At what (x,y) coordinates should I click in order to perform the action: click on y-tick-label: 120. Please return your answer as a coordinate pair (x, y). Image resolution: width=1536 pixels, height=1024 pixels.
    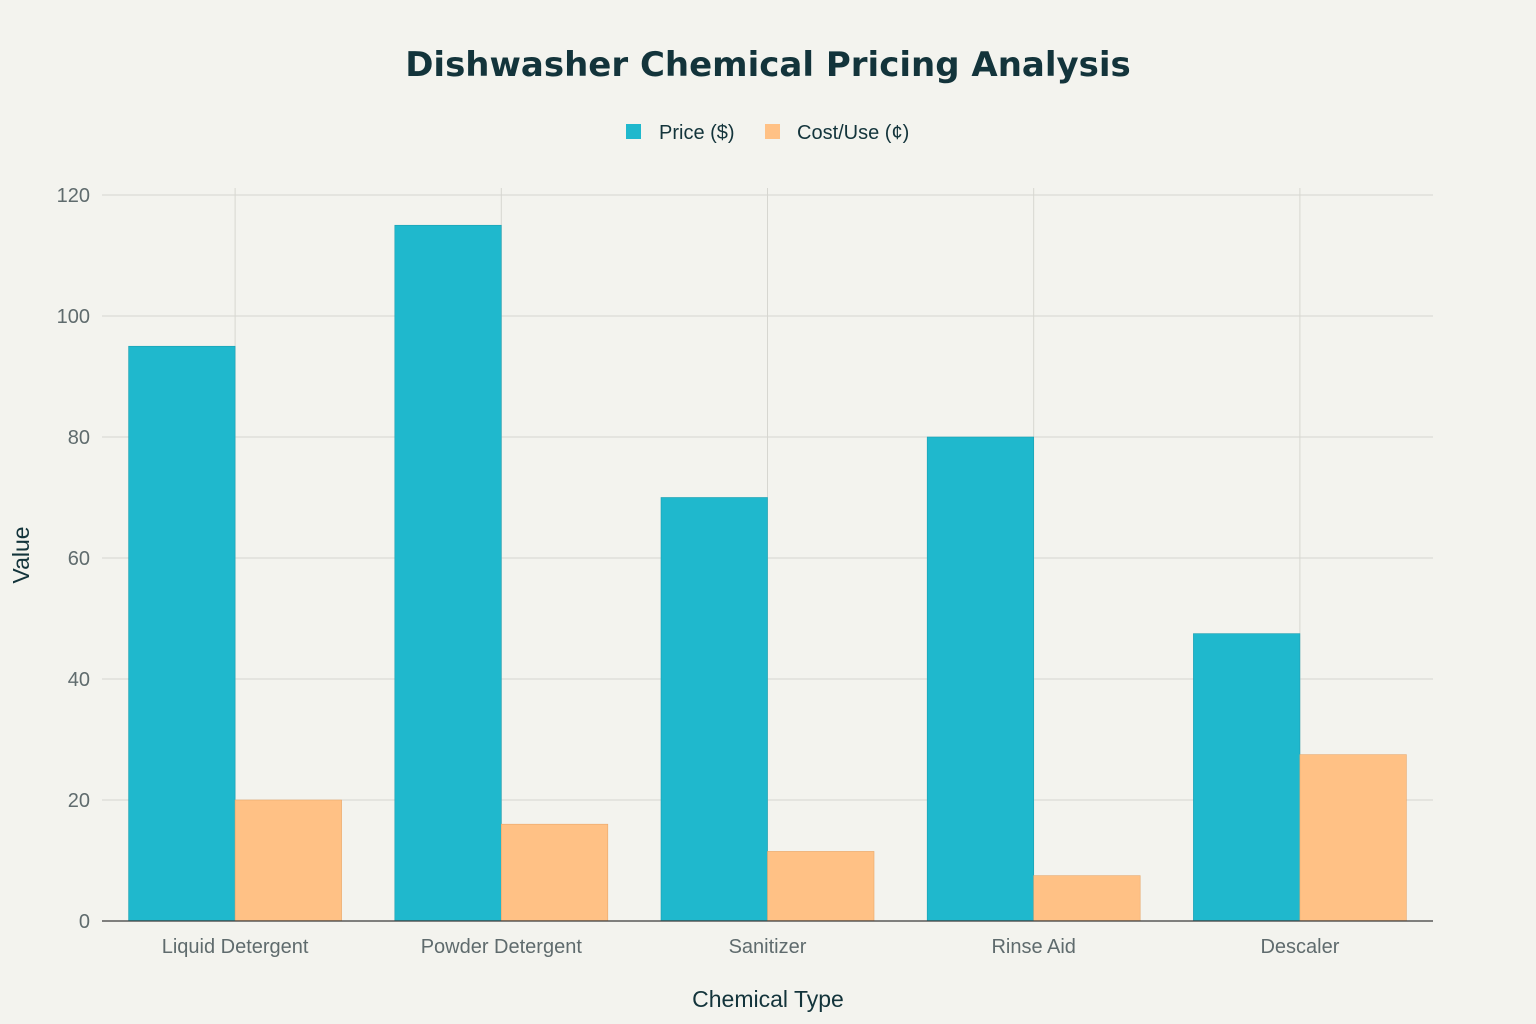
    Looking at the image, I should click on (73, 196).